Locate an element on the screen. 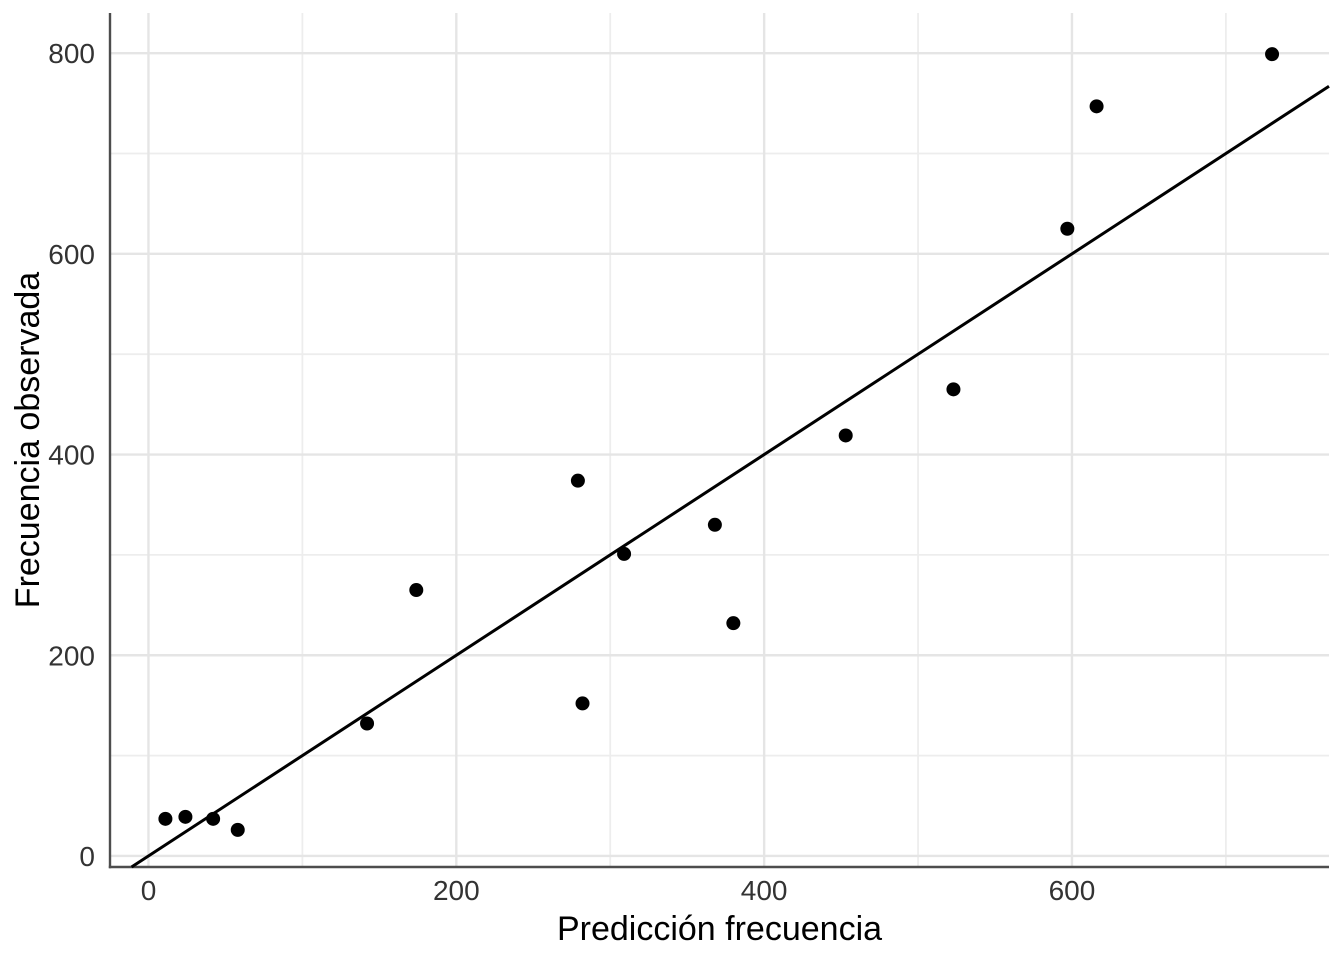 The width and height of the screenshot is (1344, 960). x-tick-label: 600 is located at coordinates (1072, 890).